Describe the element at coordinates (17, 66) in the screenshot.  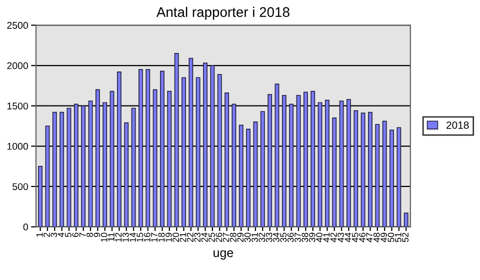
I see `y-tick-label: 2000` at that location.